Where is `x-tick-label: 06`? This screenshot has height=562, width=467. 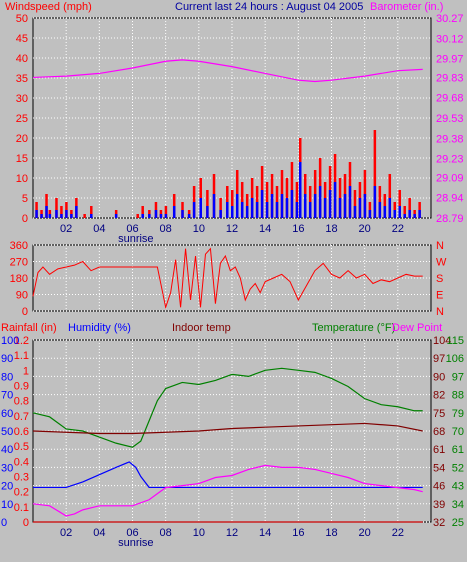 x-tick-label: 06 is located at coordinates (132, 533).